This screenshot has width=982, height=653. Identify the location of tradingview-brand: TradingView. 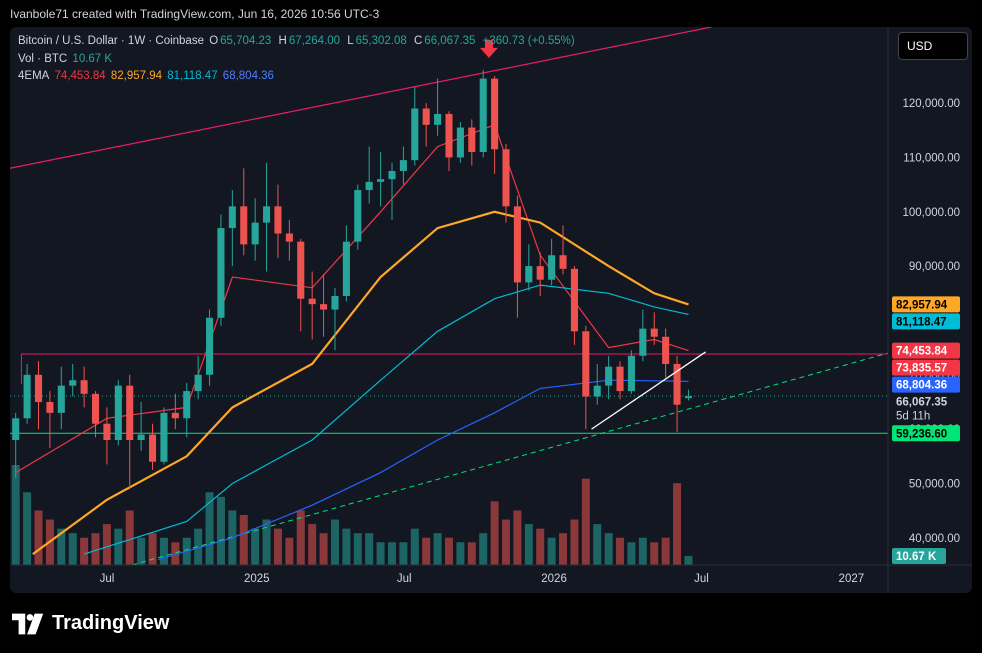
(90, 623).